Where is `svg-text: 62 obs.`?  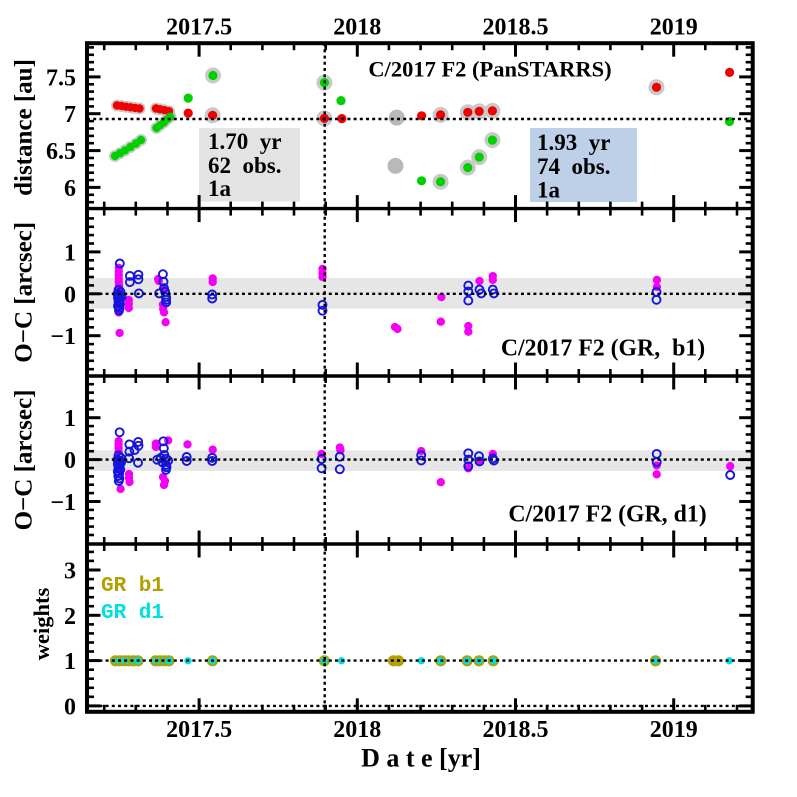
svg-text: 62 obs. is located at coordinates (245, 165).